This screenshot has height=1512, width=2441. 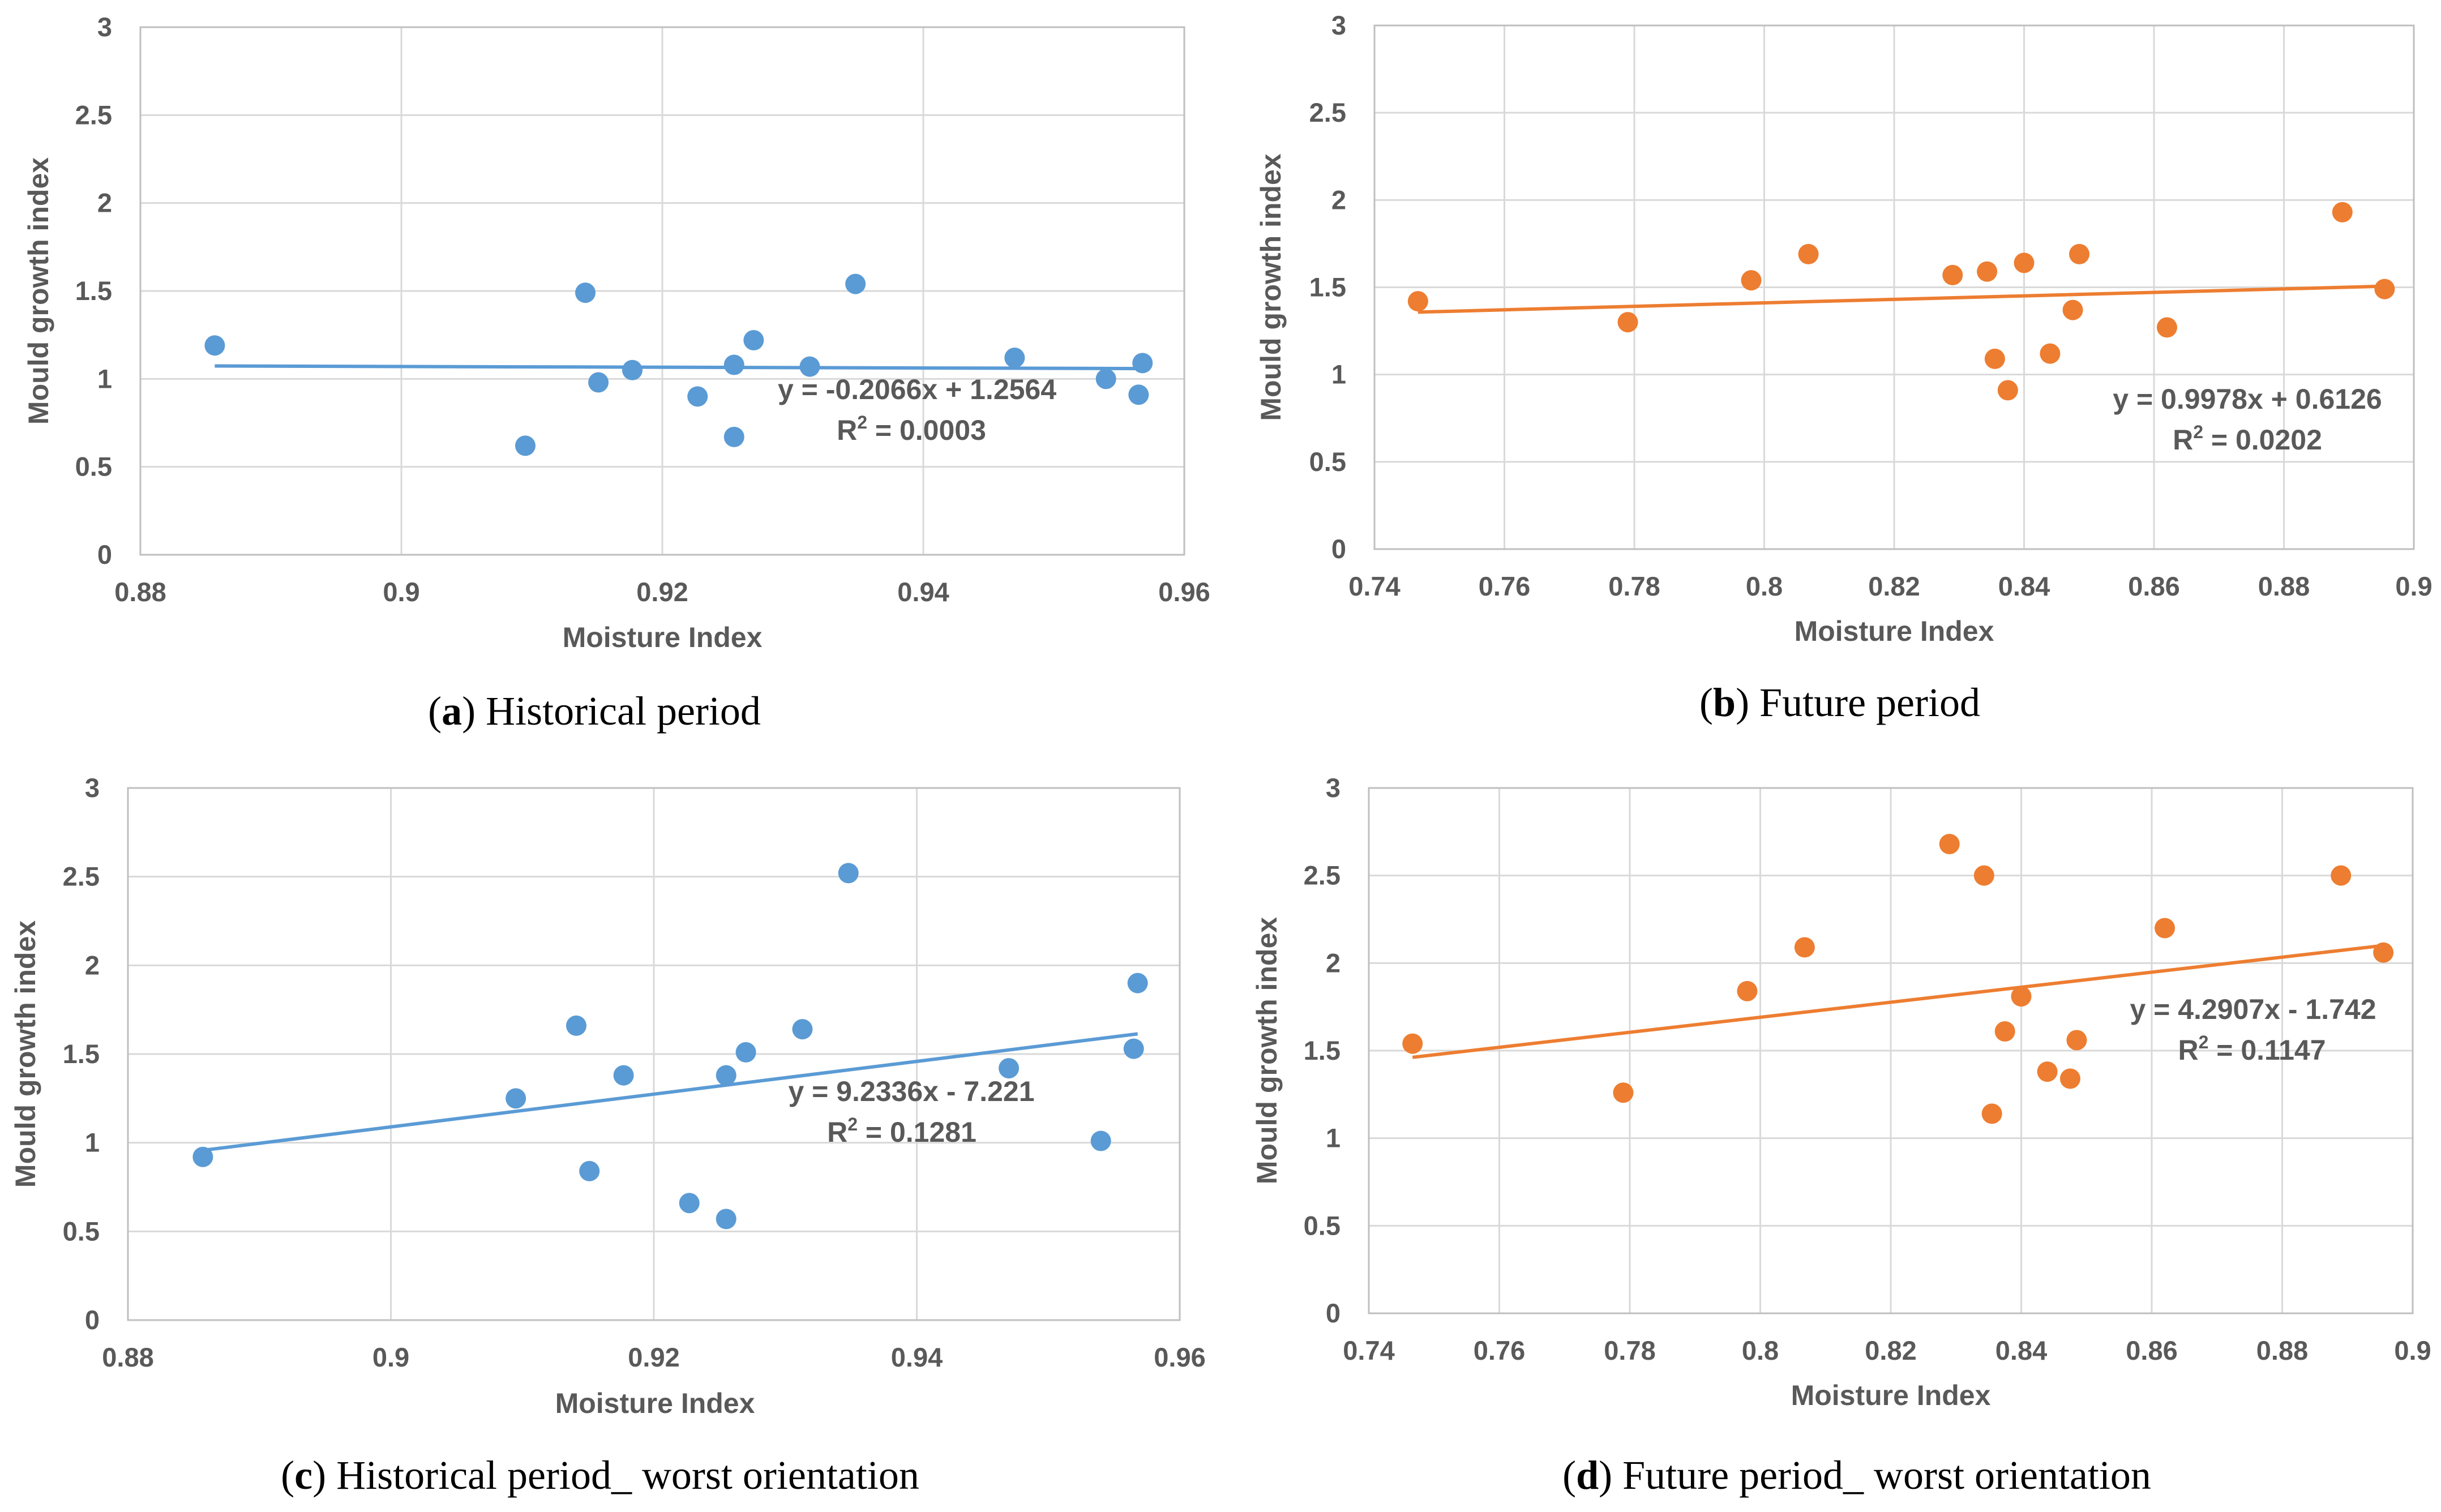 I want to click on data-points-a, so click(x=678, y=365).